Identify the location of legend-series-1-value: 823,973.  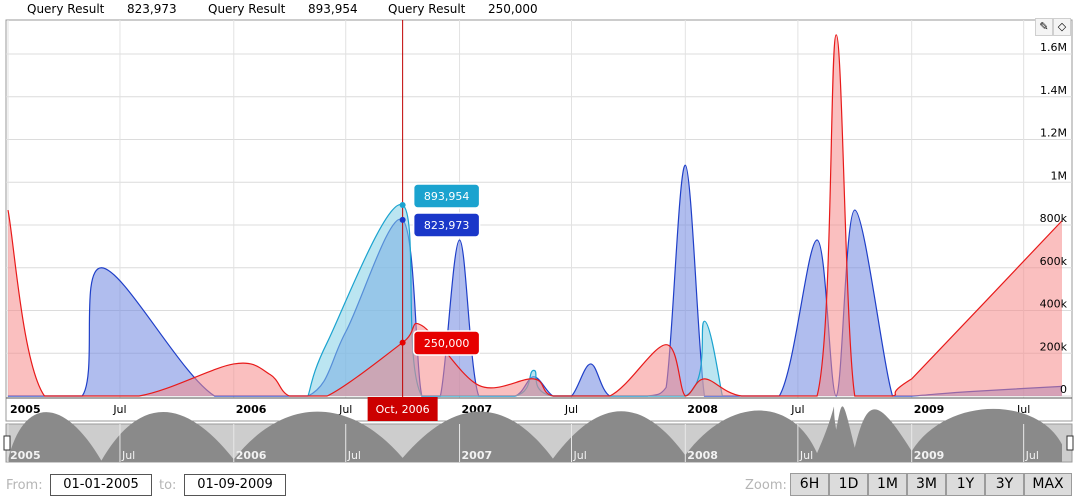
(152, 9).